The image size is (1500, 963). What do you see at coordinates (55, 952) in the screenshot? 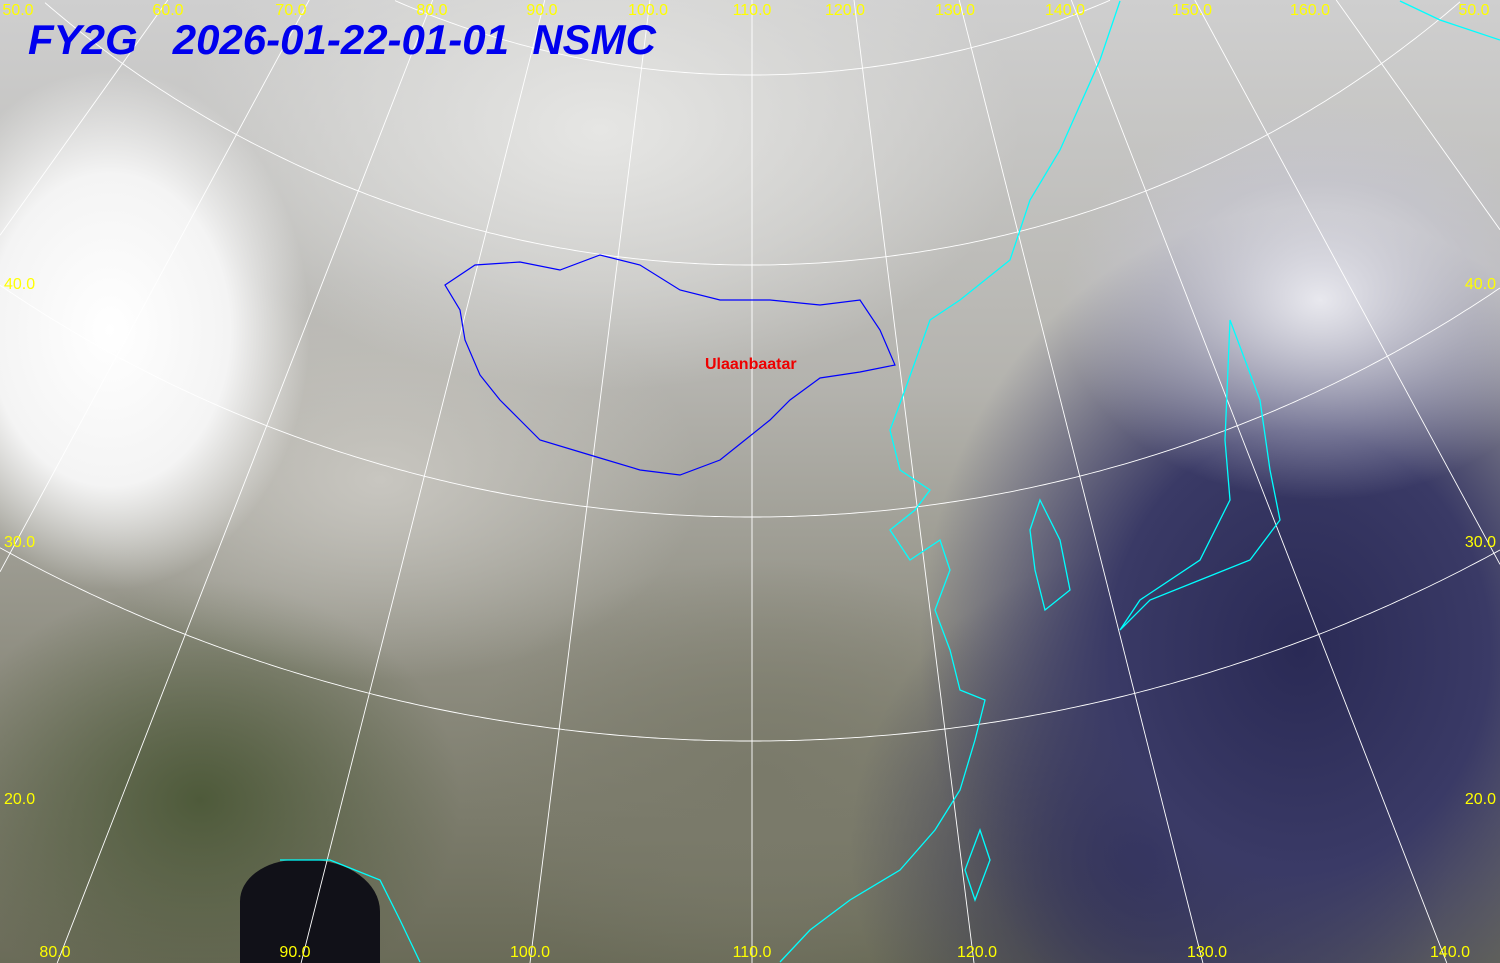
I see `bottom-lon-label: 80.0` at bounding box center [55, 952].